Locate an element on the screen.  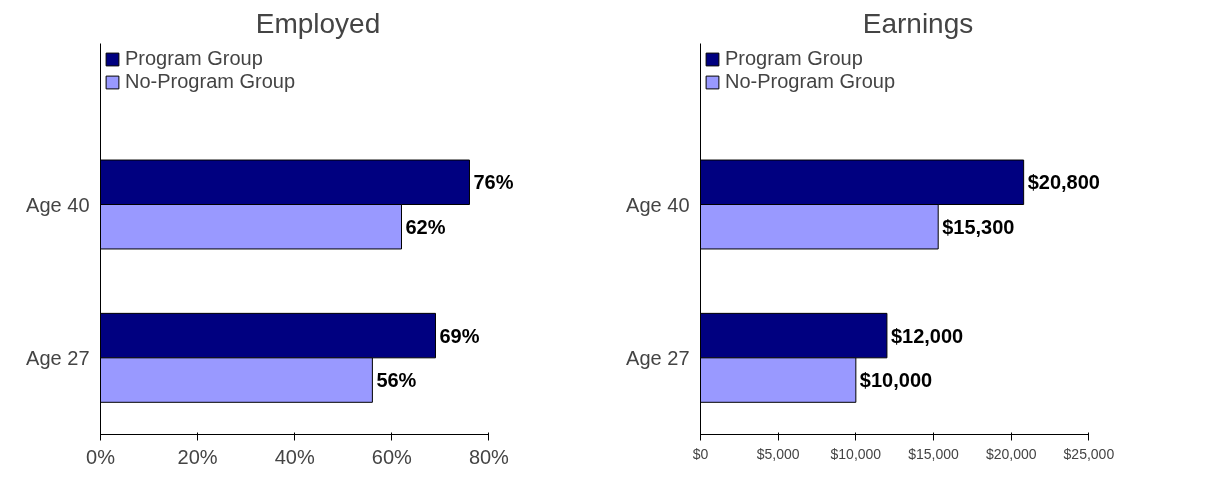
x-tick-label: 20% is located at coordinates (197, 456).